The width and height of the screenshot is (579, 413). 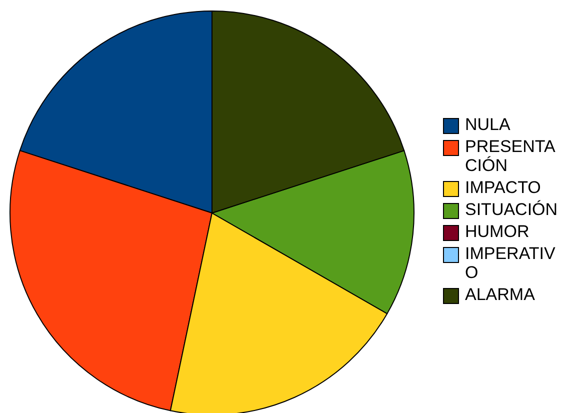 I want to click on legend-label: HUMOR, so click(x=497, y=231).